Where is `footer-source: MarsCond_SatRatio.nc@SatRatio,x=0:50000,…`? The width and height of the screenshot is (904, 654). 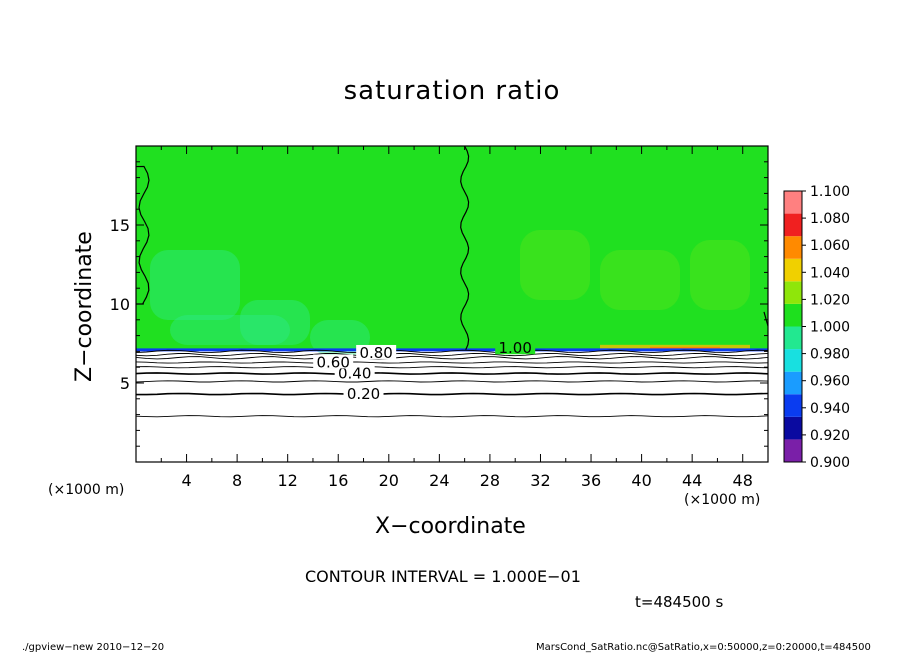
footer-source: MarsCond_SatRatio.nc@SatRatio,x=0:50000,… is located at coordinates (703, 647).